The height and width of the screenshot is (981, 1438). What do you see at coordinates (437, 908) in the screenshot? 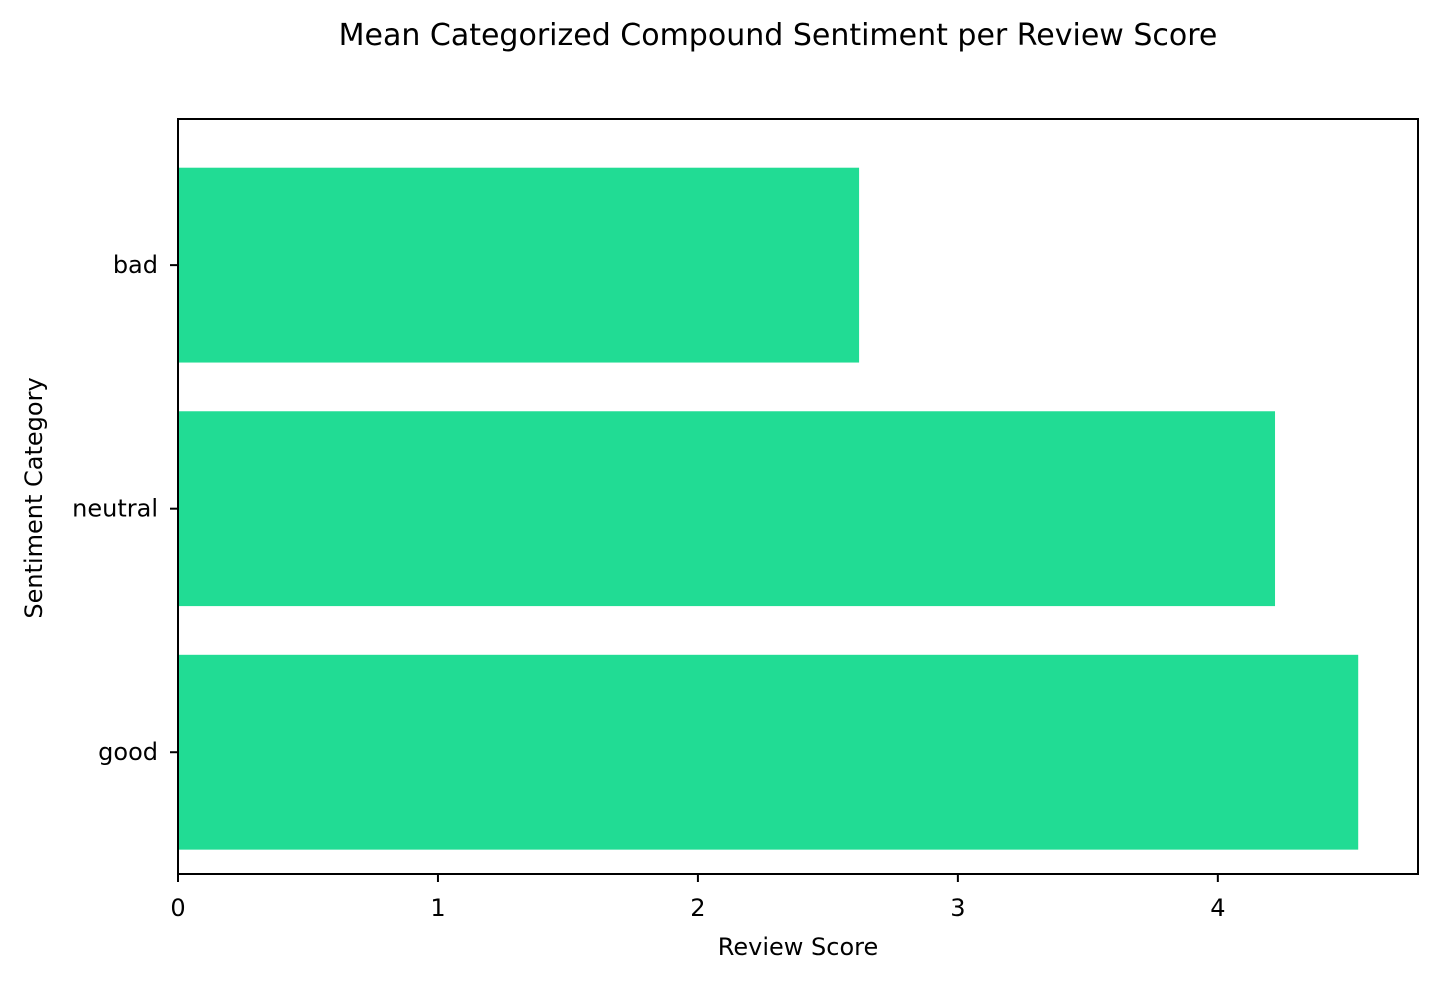
I see `x-tick-label-1: 1` at bounding box center [437, 908].